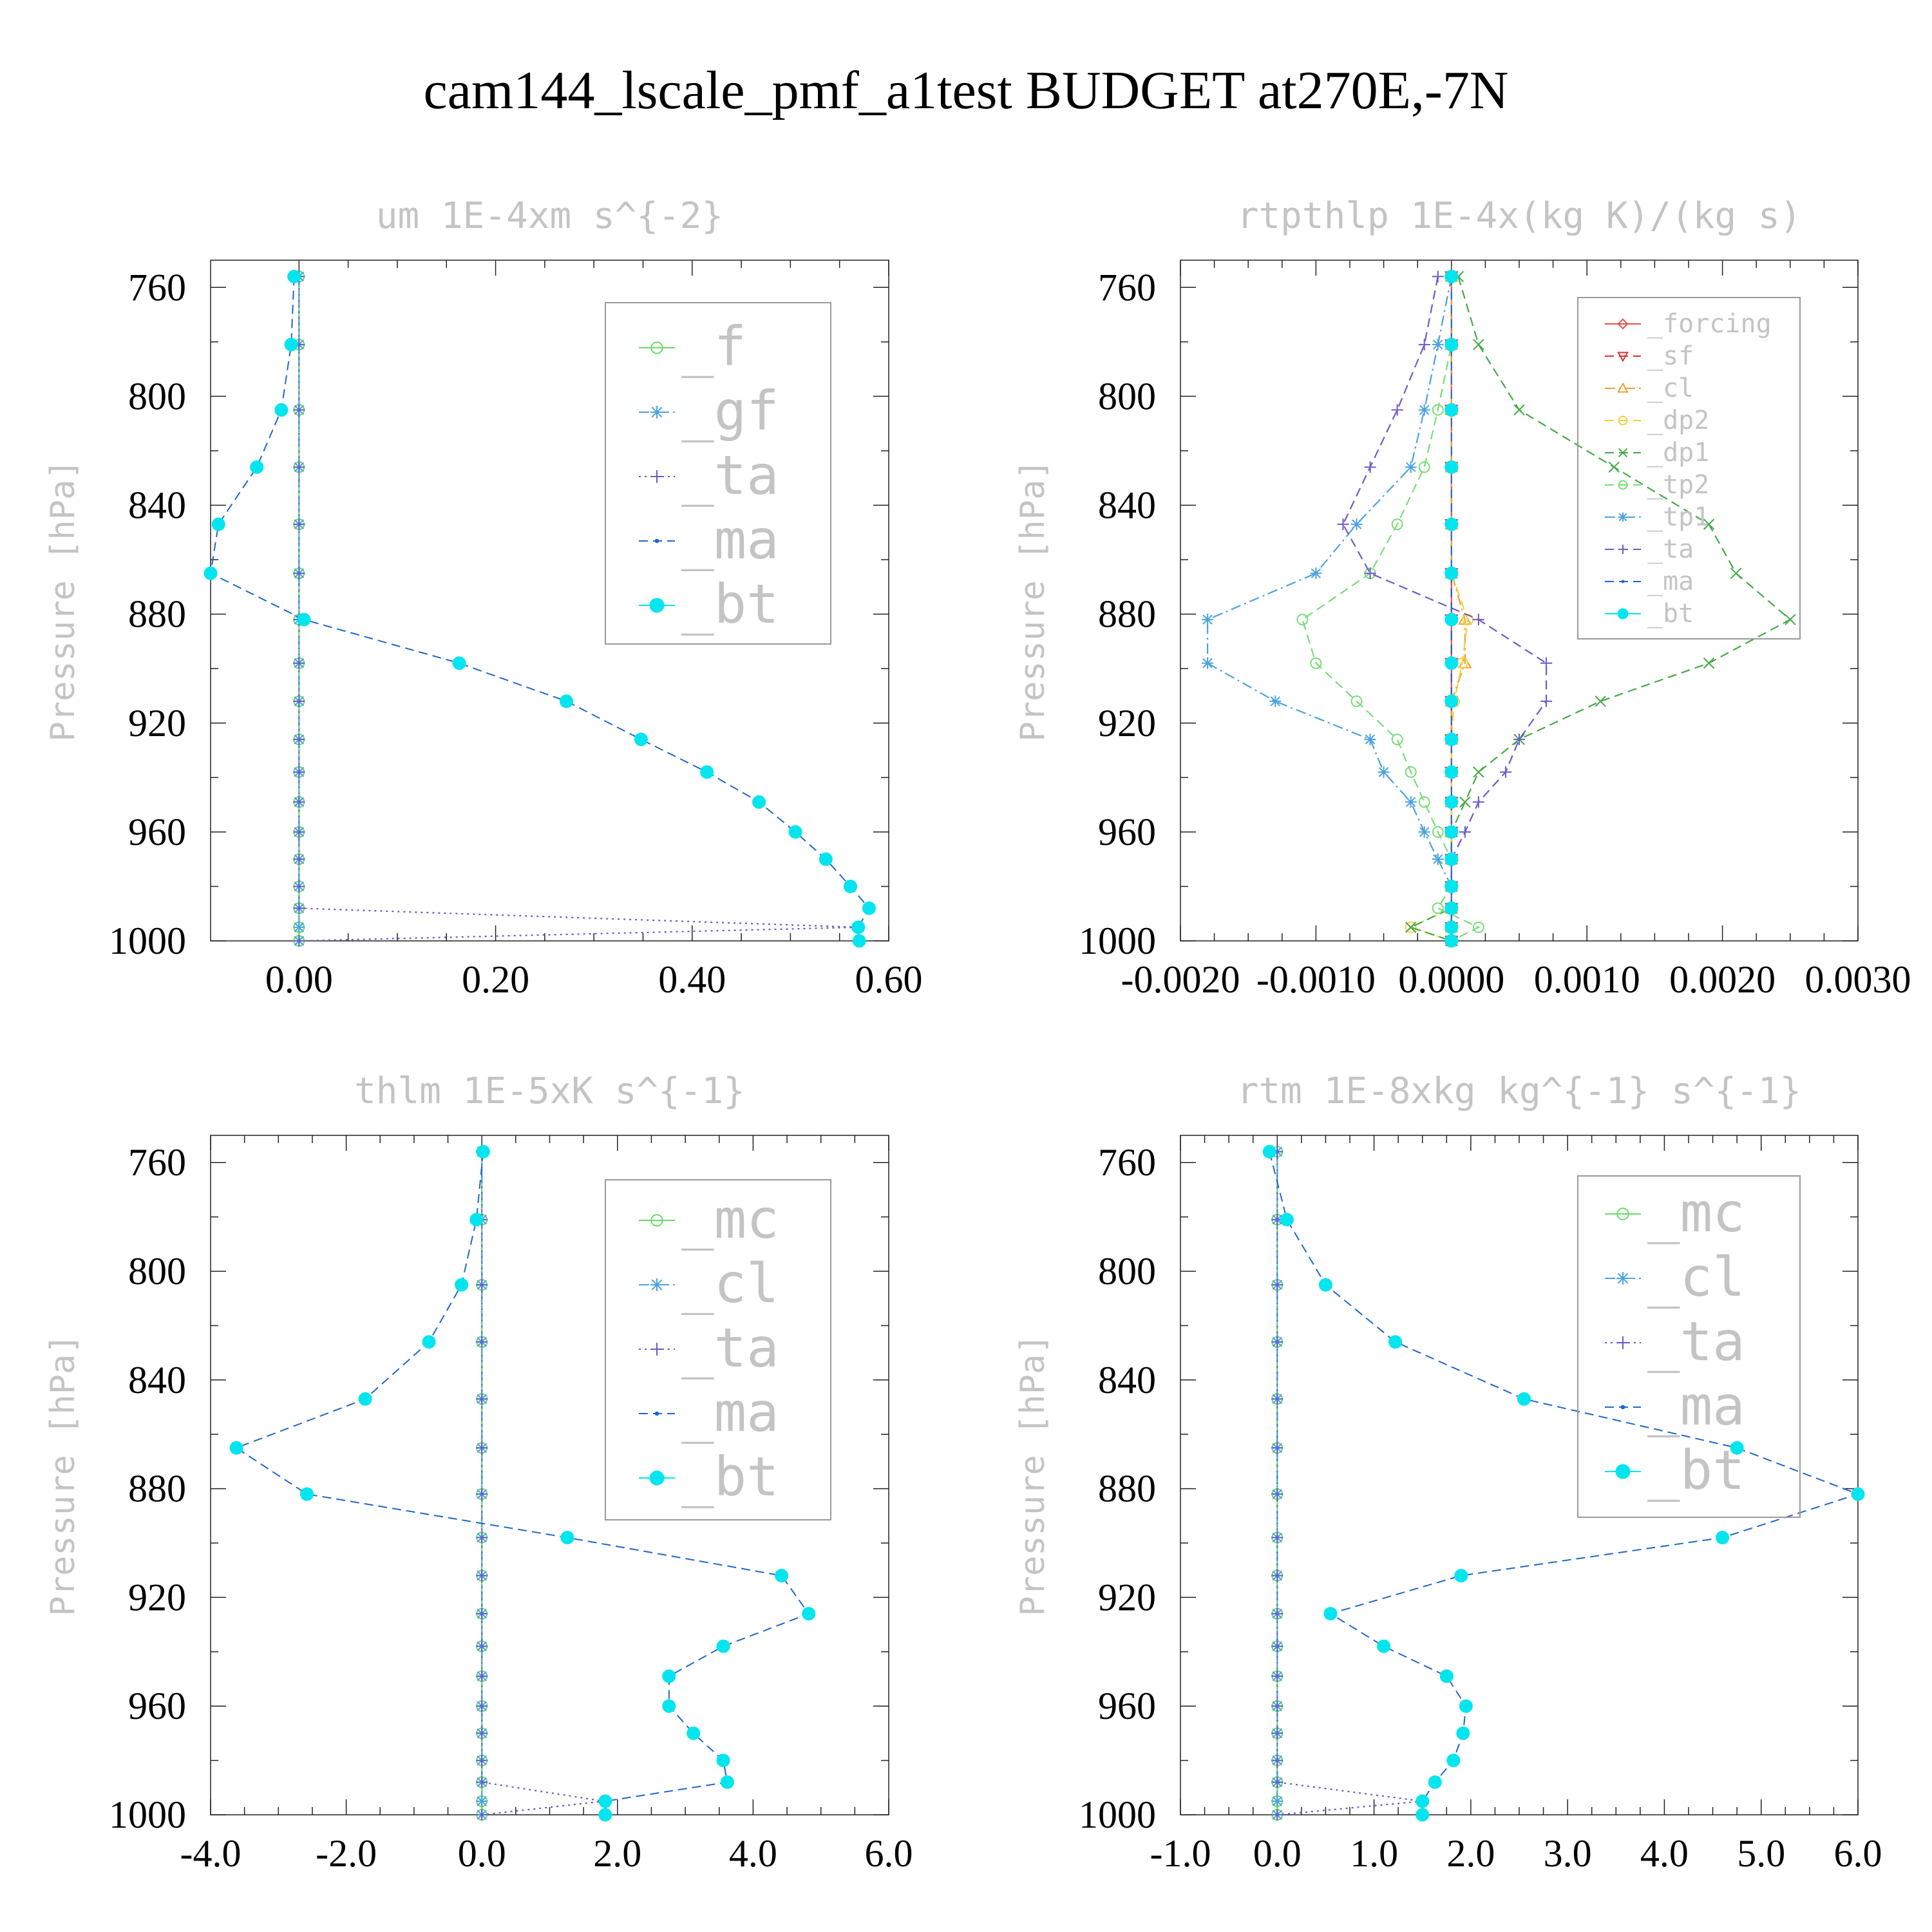 The image size is (1932, 1932). What do you see at coordinates (1649, 388) in the screenshot?
I see `legend-entry: _cl` at bounding box center [1649, 388].